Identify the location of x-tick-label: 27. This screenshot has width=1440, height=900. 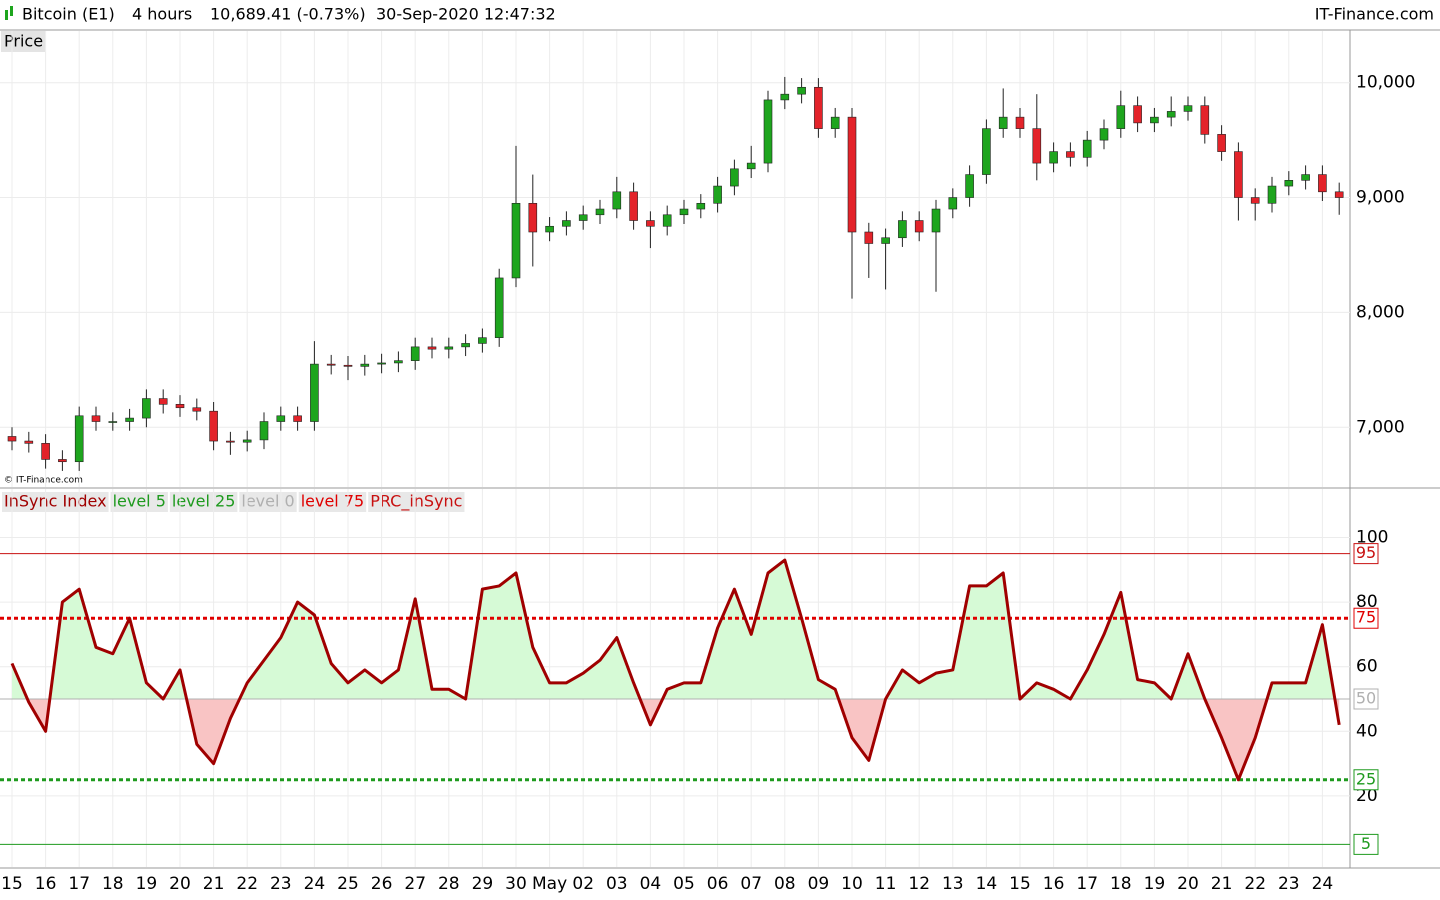
(415, 884).